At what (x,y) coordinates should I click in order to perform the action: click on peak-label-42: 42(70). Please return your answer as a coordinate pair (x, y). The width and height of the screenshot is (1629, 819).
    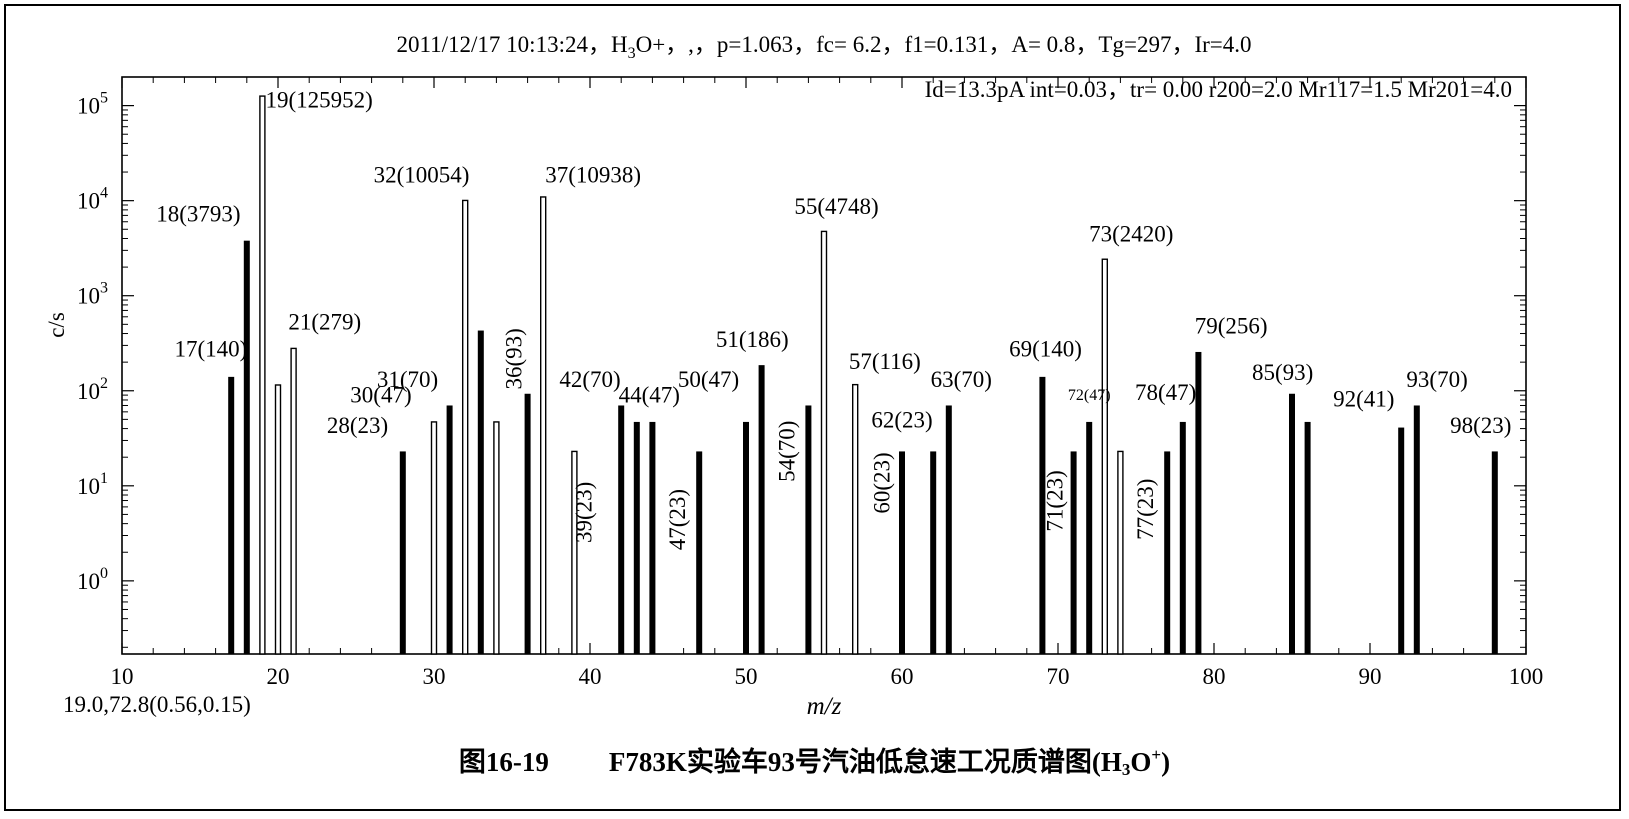
    Looking at the image, I should click on (589, 379).